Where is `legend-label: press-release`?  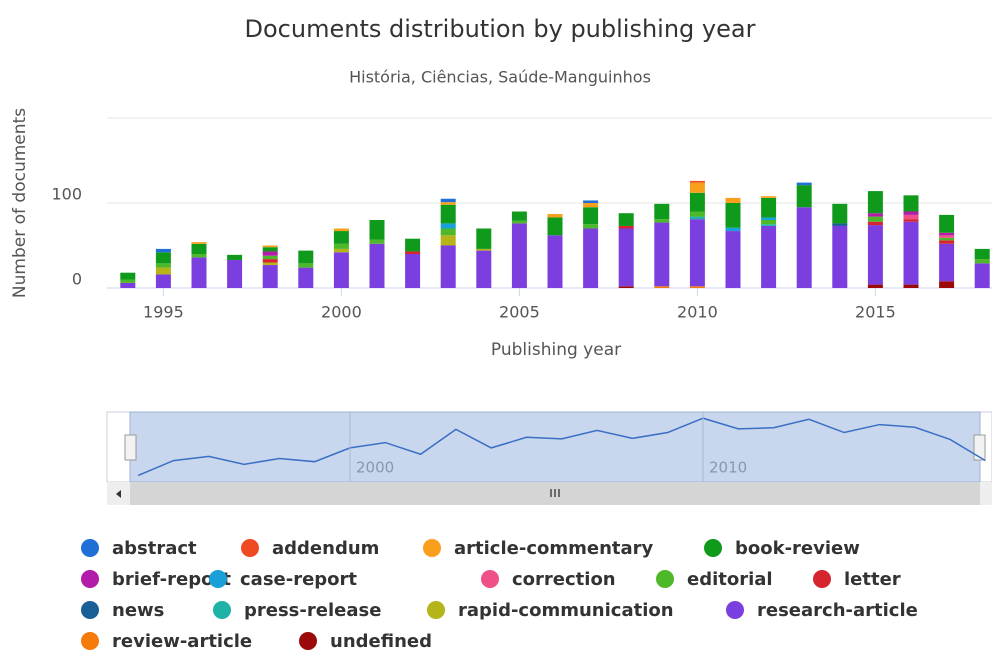 legend-label: press-release is located at coordinates (312, 610).